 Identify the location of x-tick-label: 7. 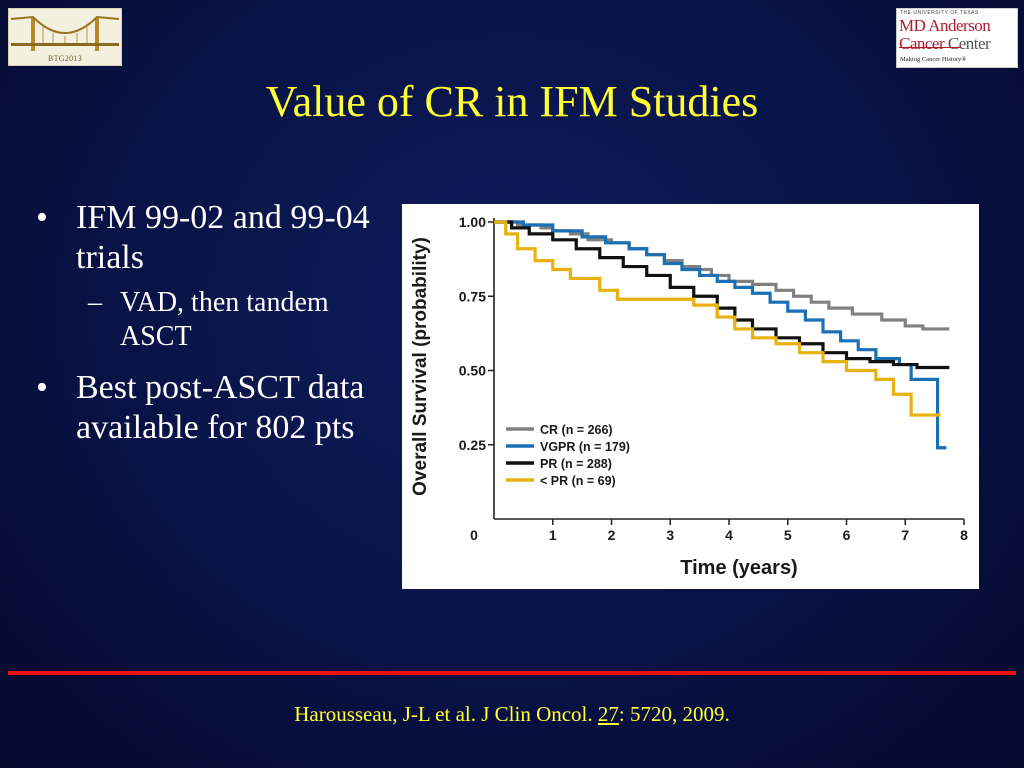
(905, 535).